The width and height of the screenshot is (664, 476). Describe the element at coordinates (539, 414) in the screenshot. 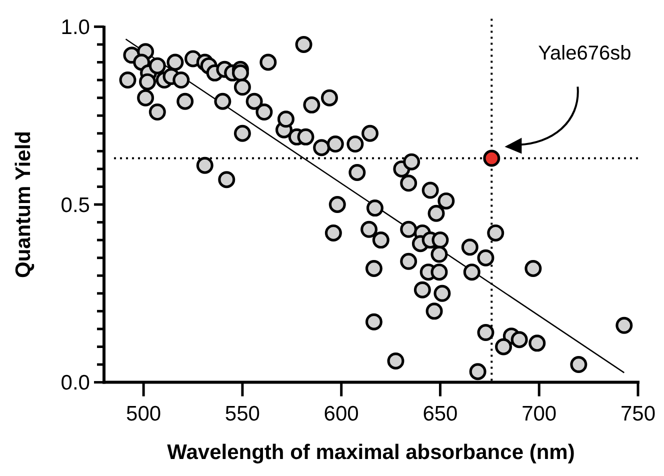

I see `x-tick-label: 700` at that location.